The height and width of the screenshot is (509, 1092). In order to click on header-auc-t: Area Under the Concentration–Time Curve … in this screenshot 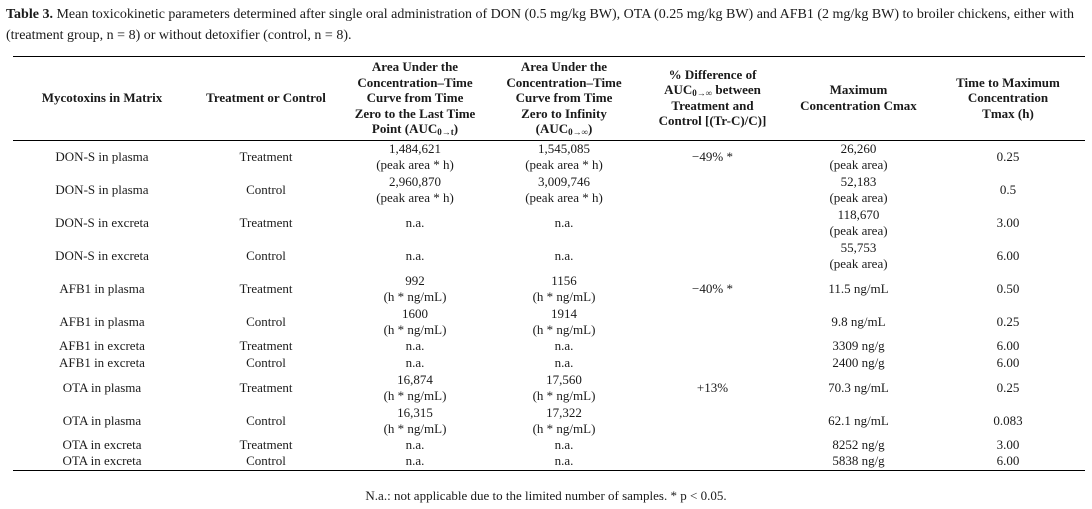, I will do `click(415, 98)`.